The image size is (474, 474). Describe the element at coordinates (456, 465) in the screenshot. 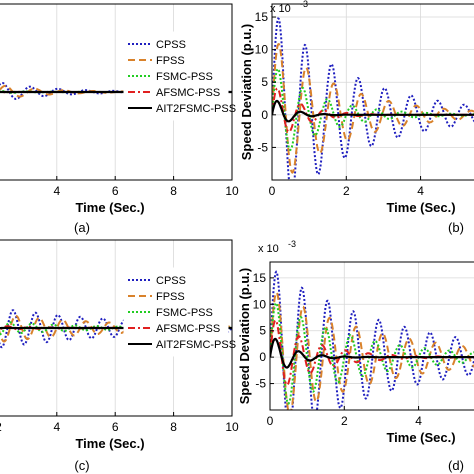

I see `subplot-caption: (d)` at that location.